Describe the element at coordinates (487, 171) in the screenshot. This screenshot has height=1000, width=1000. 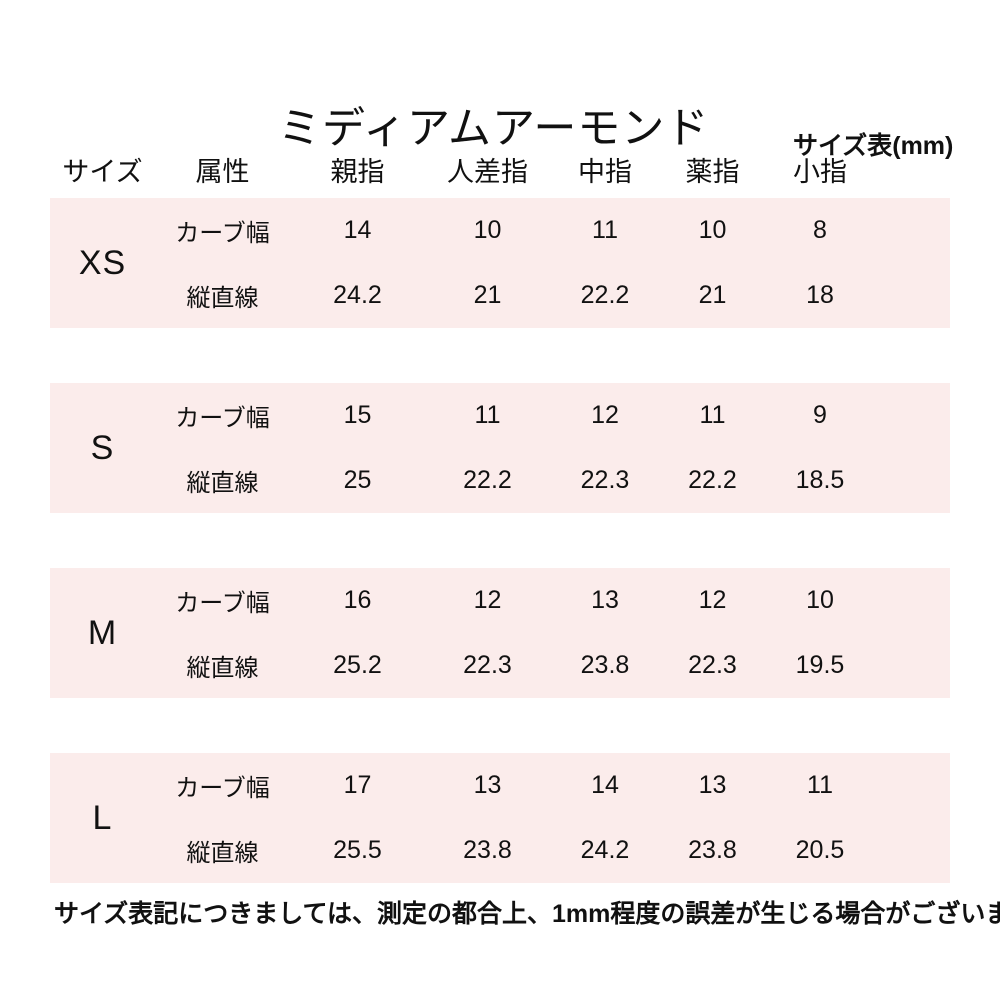
I see `column-header-index: 人差指` at that location.